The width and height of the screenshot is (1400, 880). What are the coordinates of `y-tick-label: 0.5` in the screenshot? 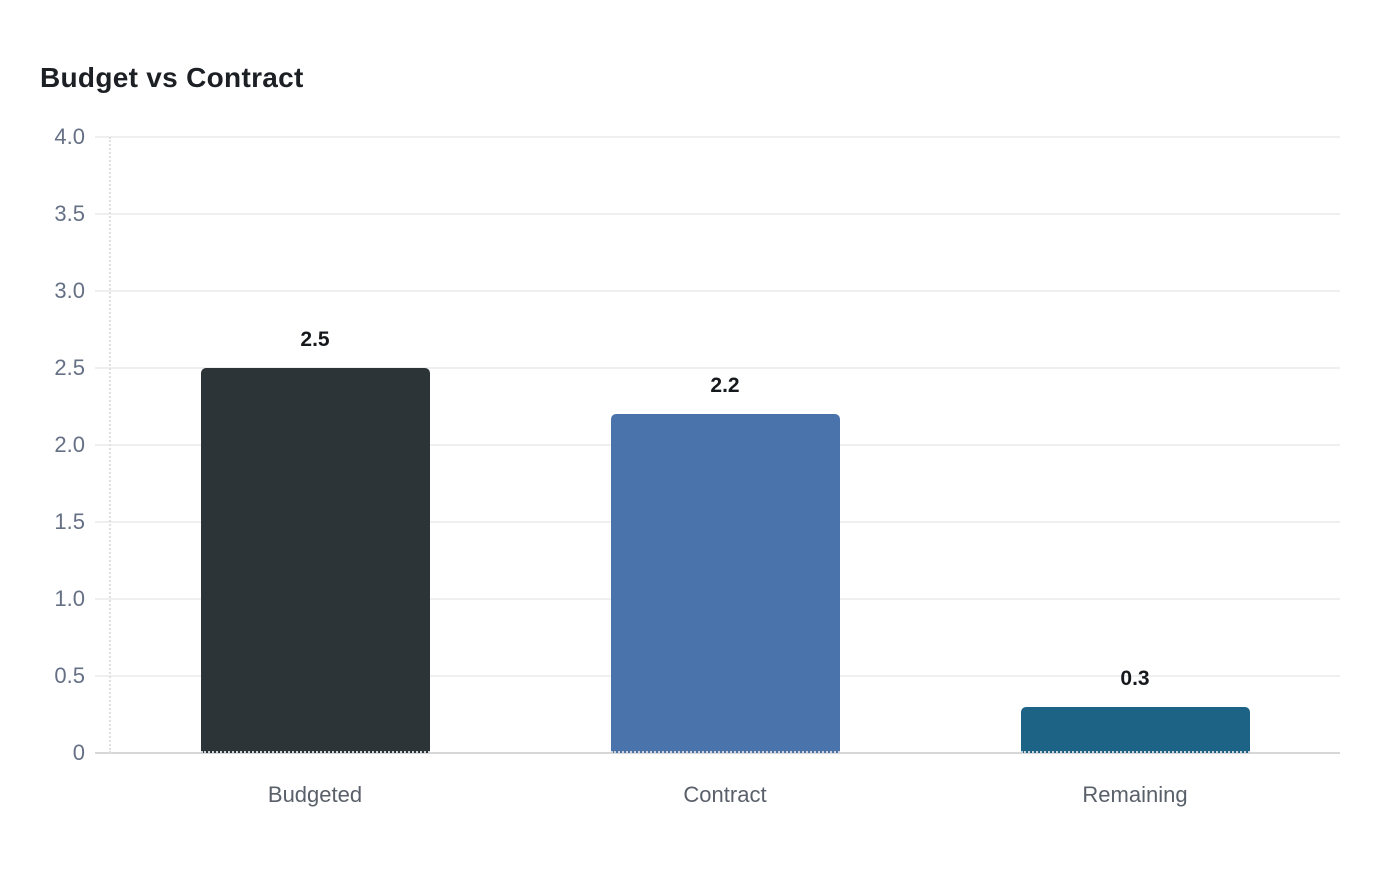 It's located at (69, 675).